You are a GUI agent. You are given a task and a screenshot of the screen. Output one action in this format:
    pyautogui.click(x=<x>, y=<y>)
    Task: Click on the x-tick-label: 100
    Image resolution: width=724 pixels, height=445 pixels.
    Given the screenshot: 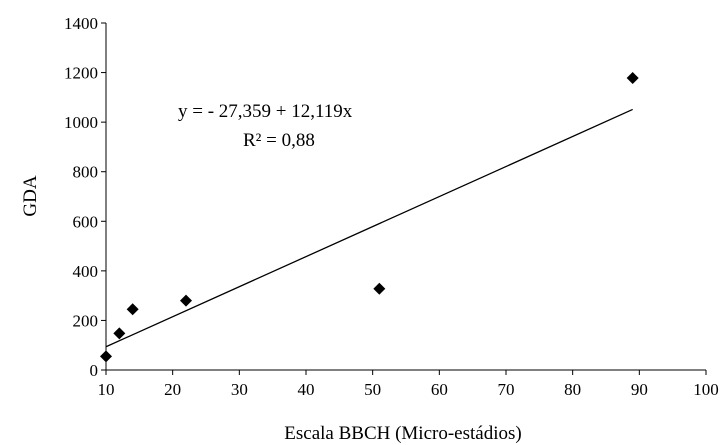 What is the action you would take?
    pyautogui.click(x=706, y=389)
    